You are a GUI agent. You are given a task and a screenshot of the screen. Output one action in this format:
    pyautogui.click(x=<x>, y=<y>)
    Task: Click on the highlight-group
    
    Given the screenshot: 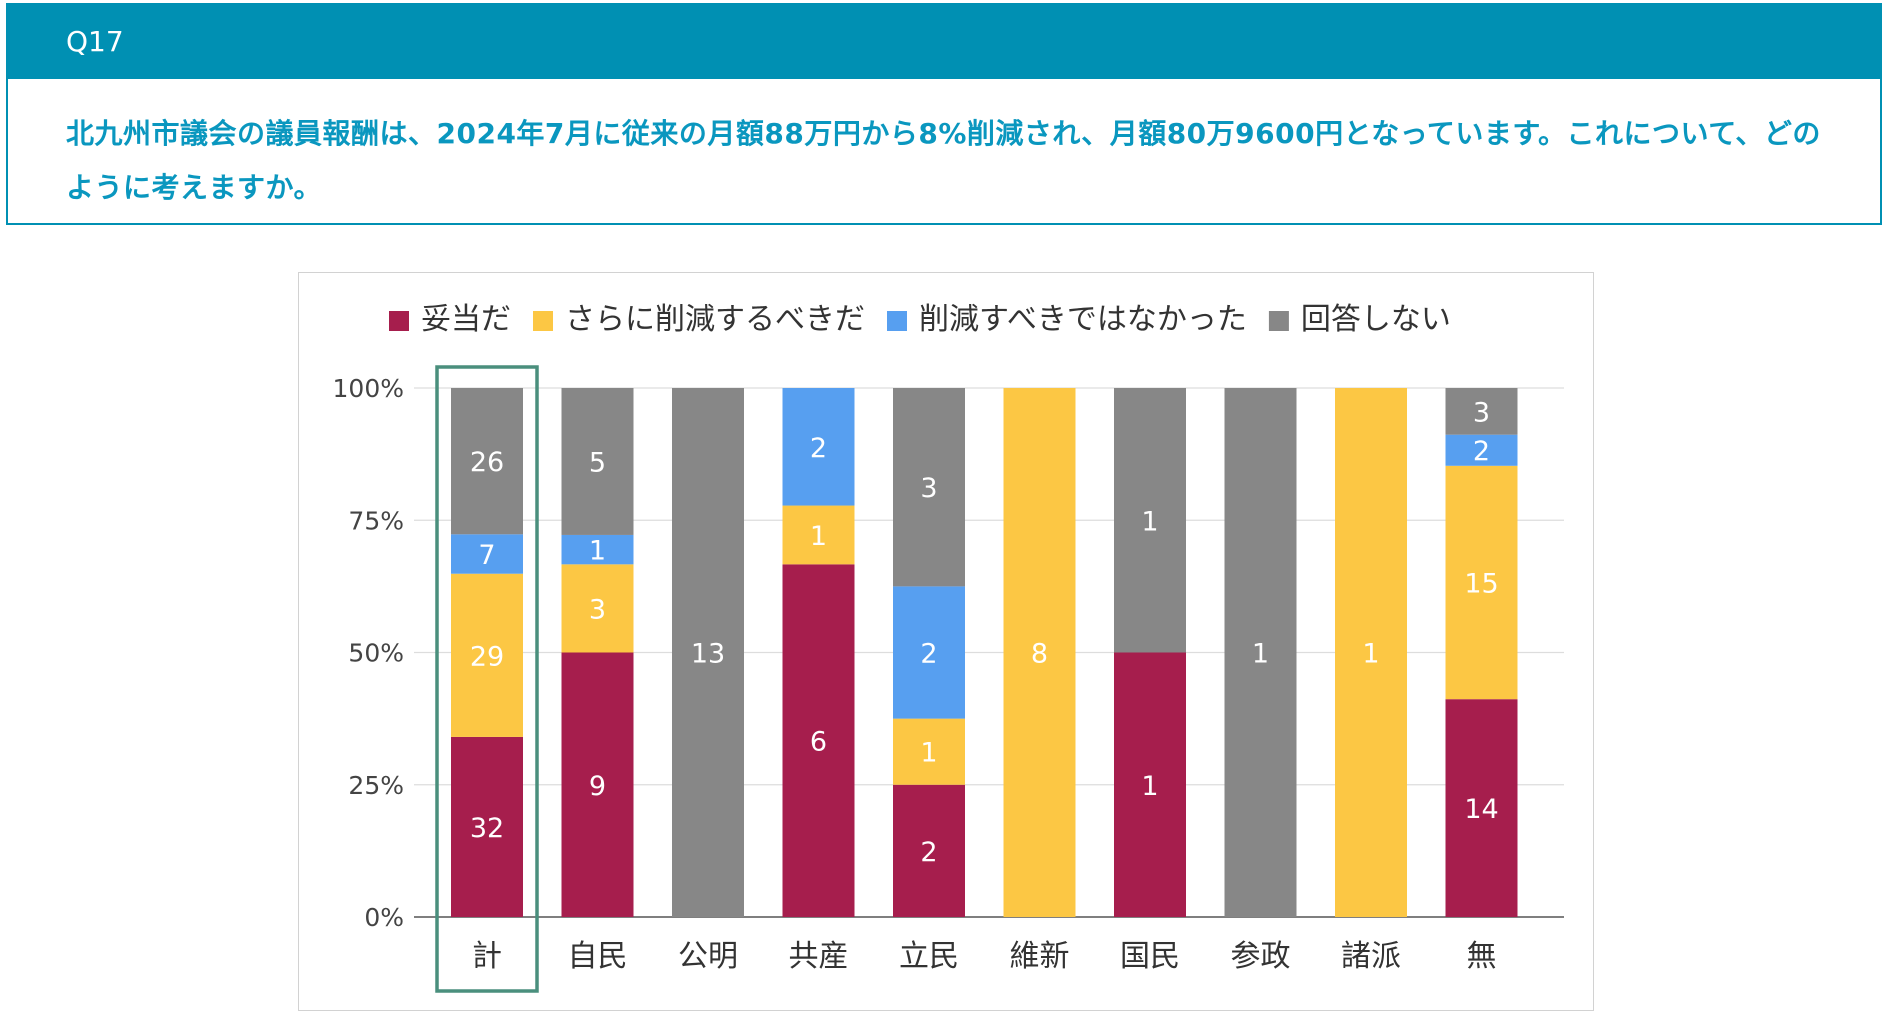 What is the action you would take?
    pyautogui.click(x=487, y=679)
    